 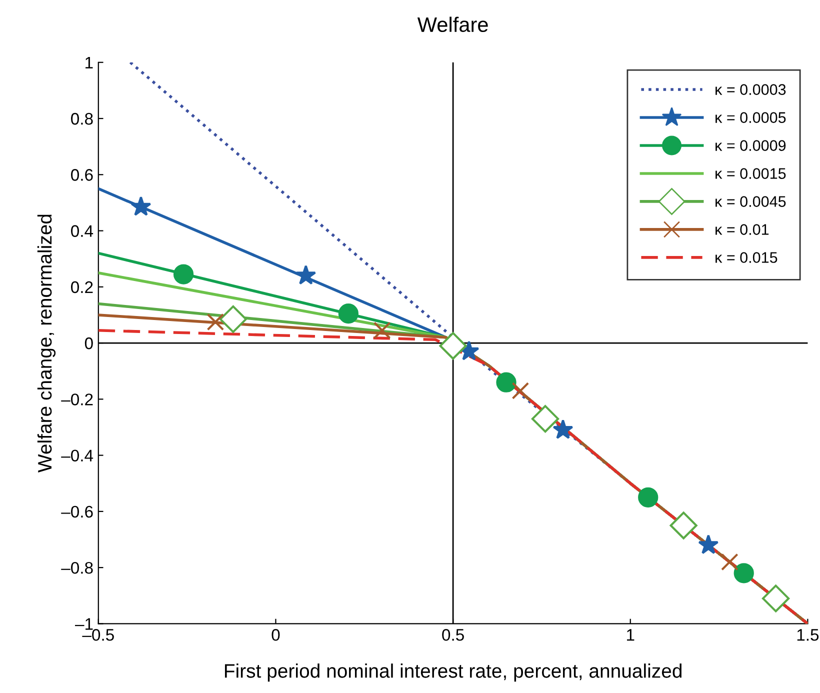 What do you see at coordinates (46, 343) in the screenshot?
I see `y-axis-title: Welfare change, renormalized` at bounding box center [46, 343].